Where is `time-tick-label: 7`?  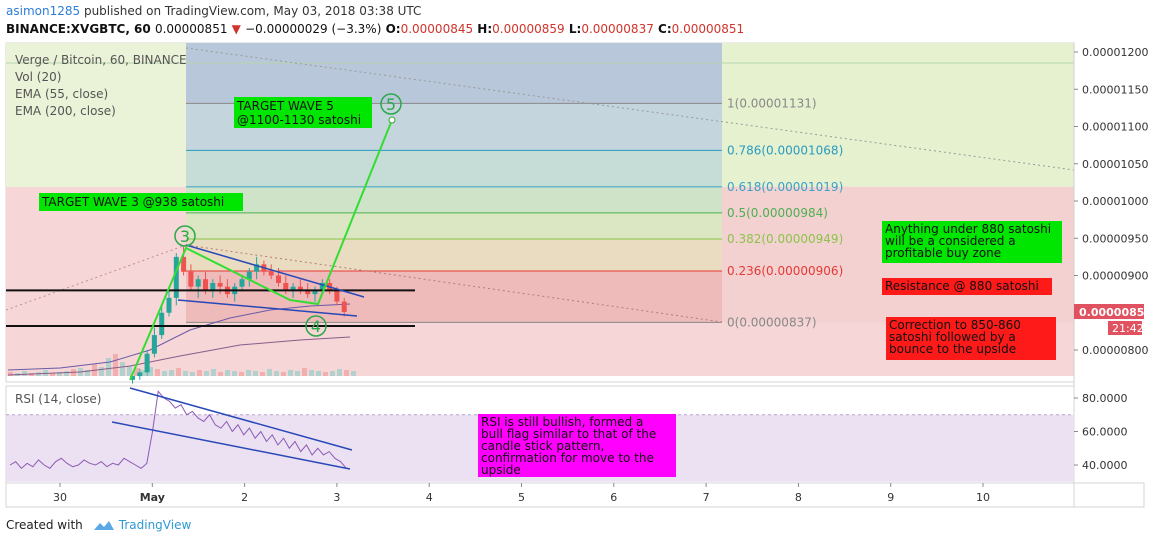
time-tick-label: 7 is located at coordinates (706, 497).